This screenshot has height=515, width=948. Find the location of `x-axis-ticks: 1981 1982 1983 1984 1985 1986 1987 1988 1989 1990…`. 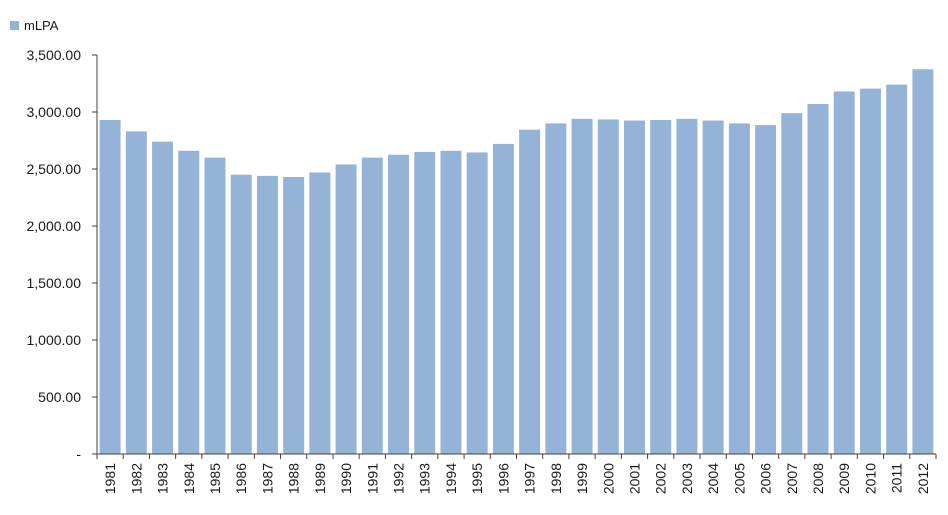

x-axis-ticks: 1981 1982 1983 1984 1985 1986 1987 1988 1989 1990… is located at coordinates (516, 474).